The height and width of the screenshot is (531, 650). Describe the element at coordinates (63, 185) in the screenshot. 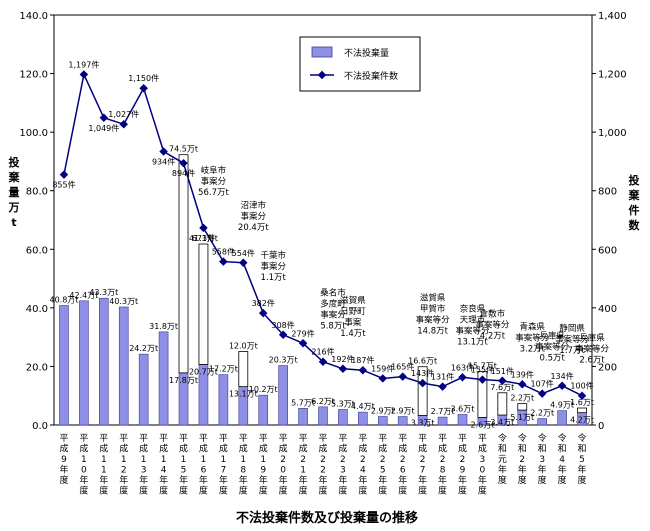

I see `count-value-label: 855件` at that location.